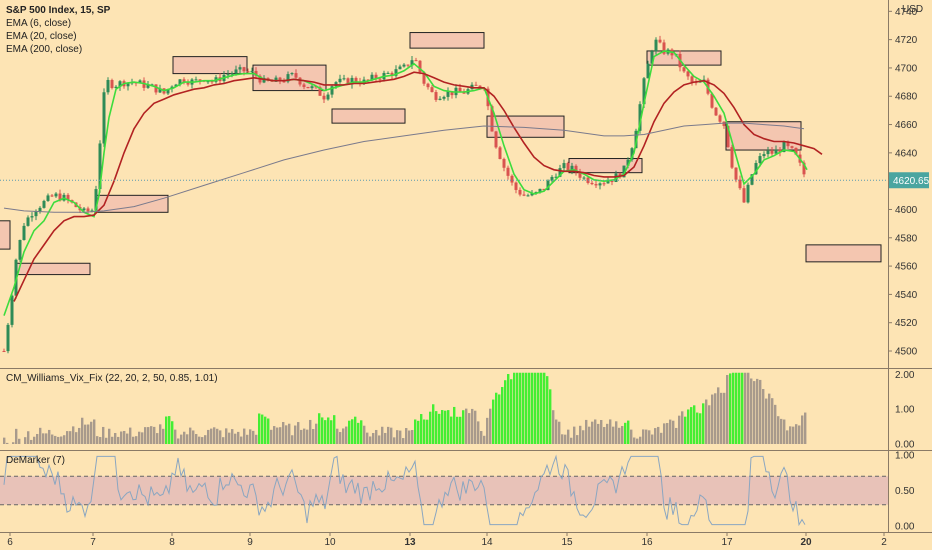  Describe the element at coordinates (905, 445) in the screenshot. I see `vix-tick-label: 0.00` at that location.